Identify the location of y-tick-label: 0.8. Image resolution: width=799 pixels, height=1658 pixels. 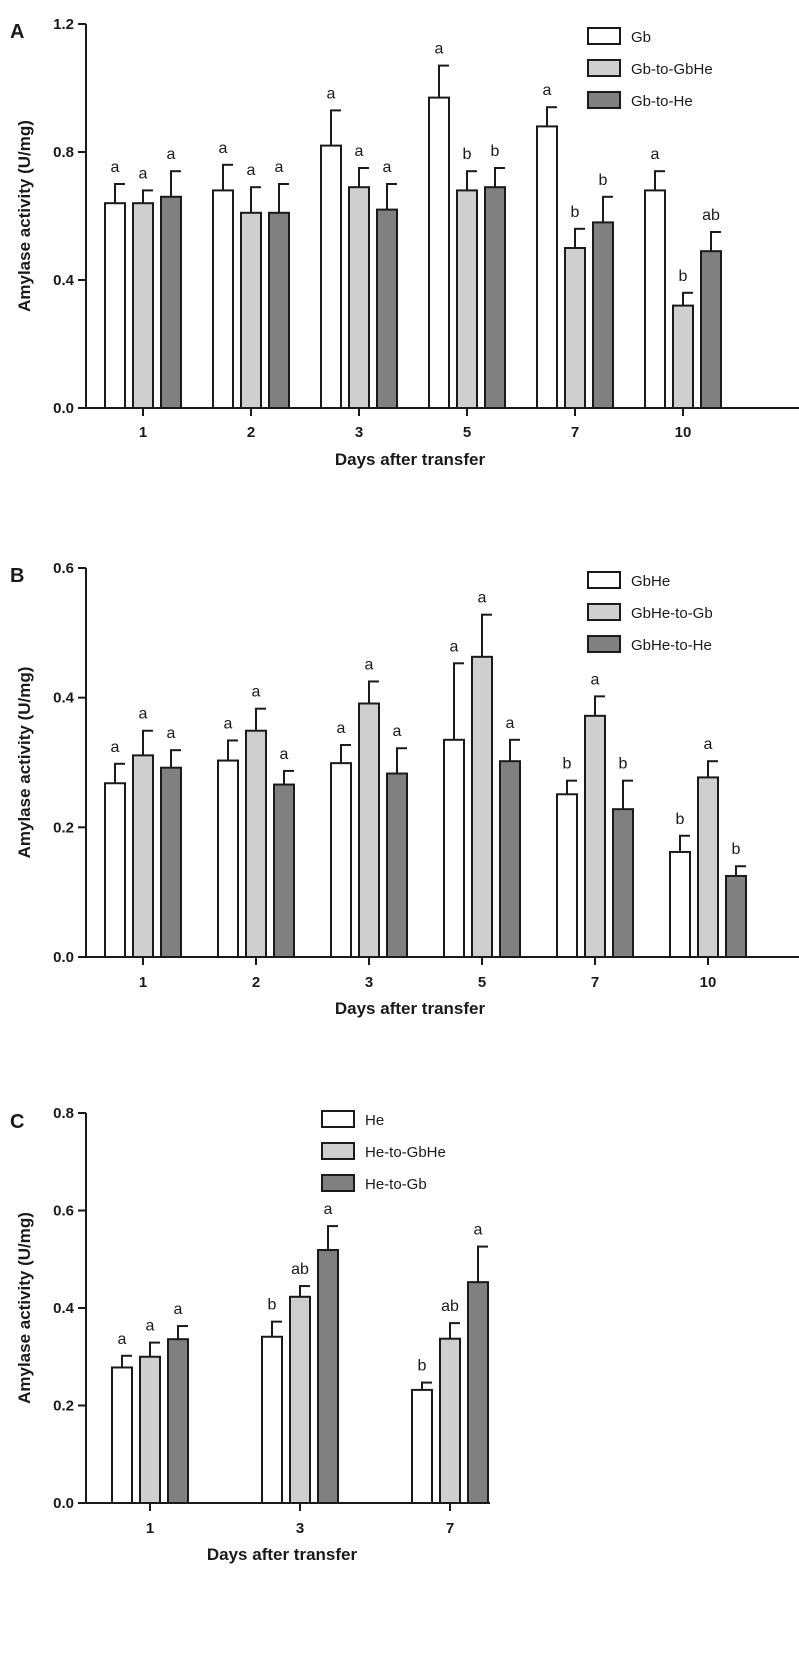
(63, 1113).